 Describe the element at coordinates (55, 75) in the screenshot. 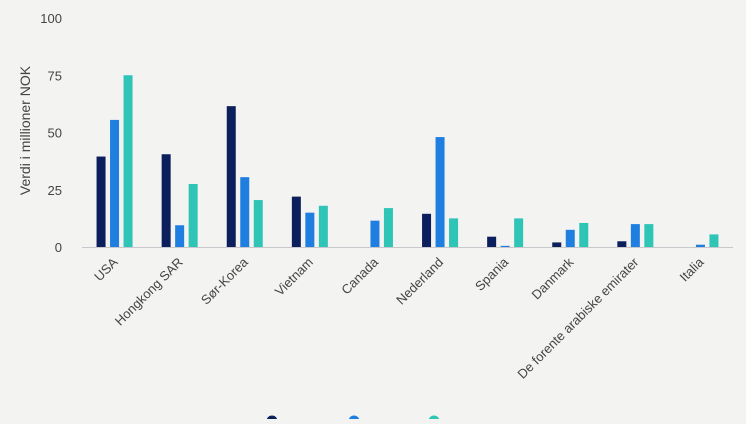

I see `y-tick-label: 75` at that location.